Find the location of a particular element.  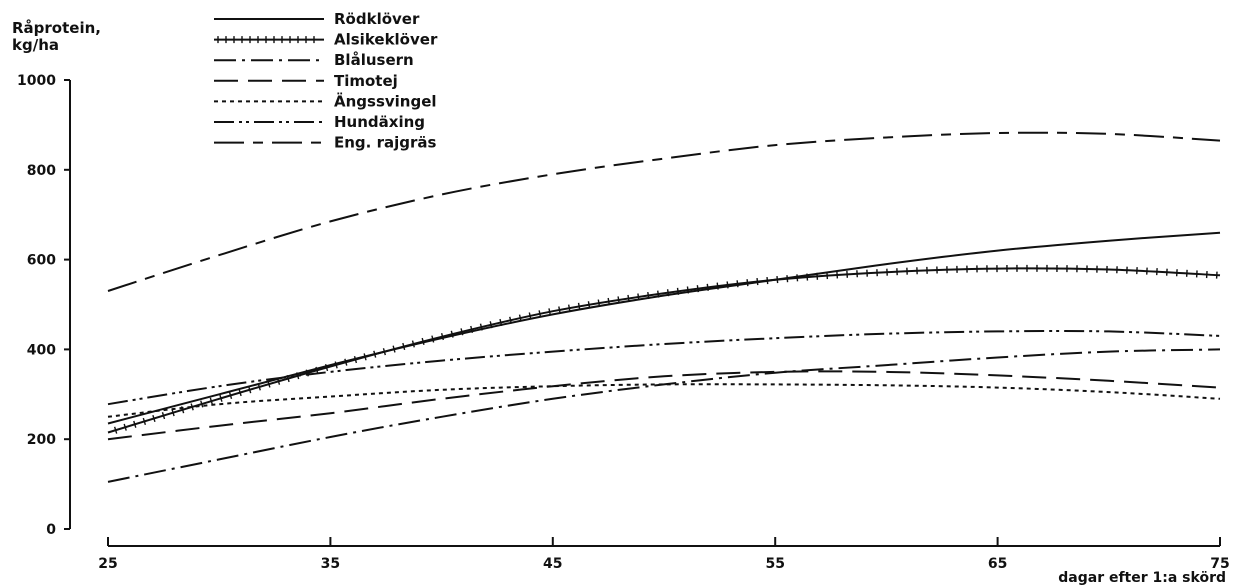

y-axis-label-line1: Råprotein, is located at coordinates (56, 28).